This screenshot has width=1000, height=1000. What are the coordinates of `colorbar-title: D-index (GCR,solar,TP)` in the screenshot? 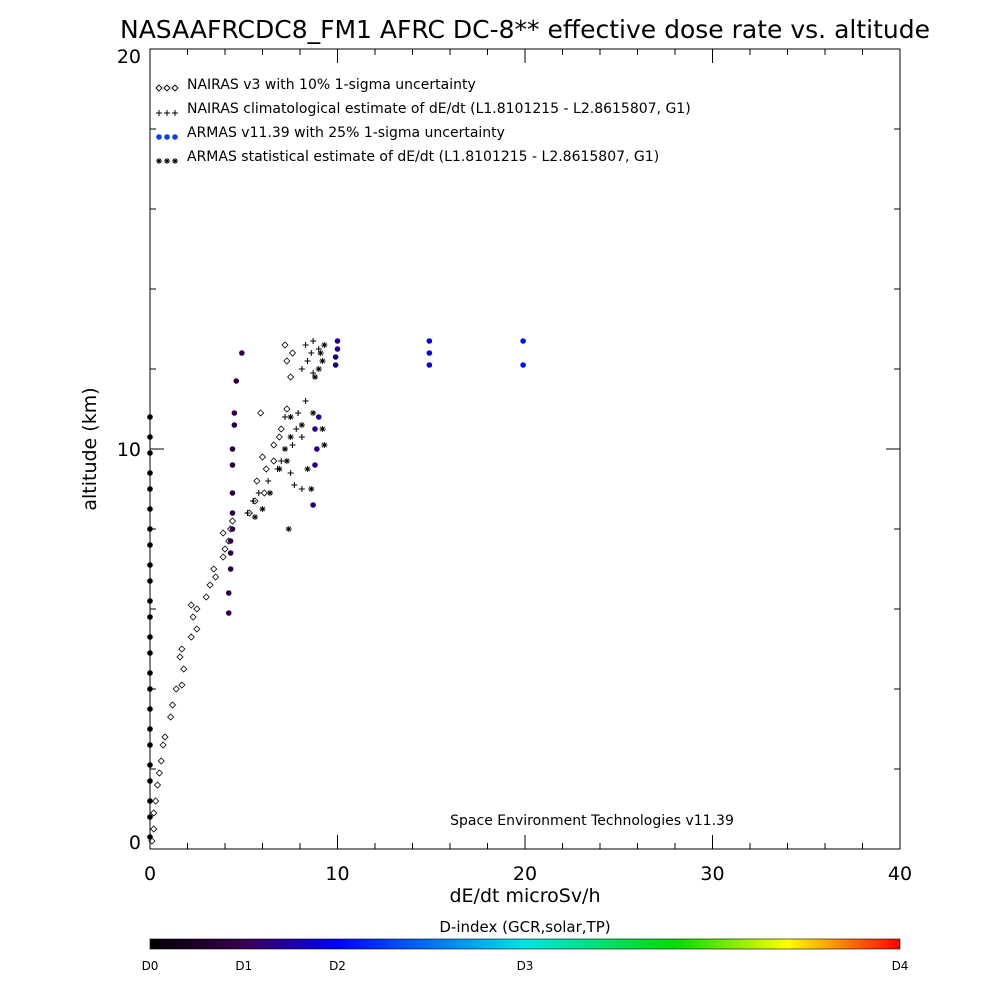 It's located at (524, 927).